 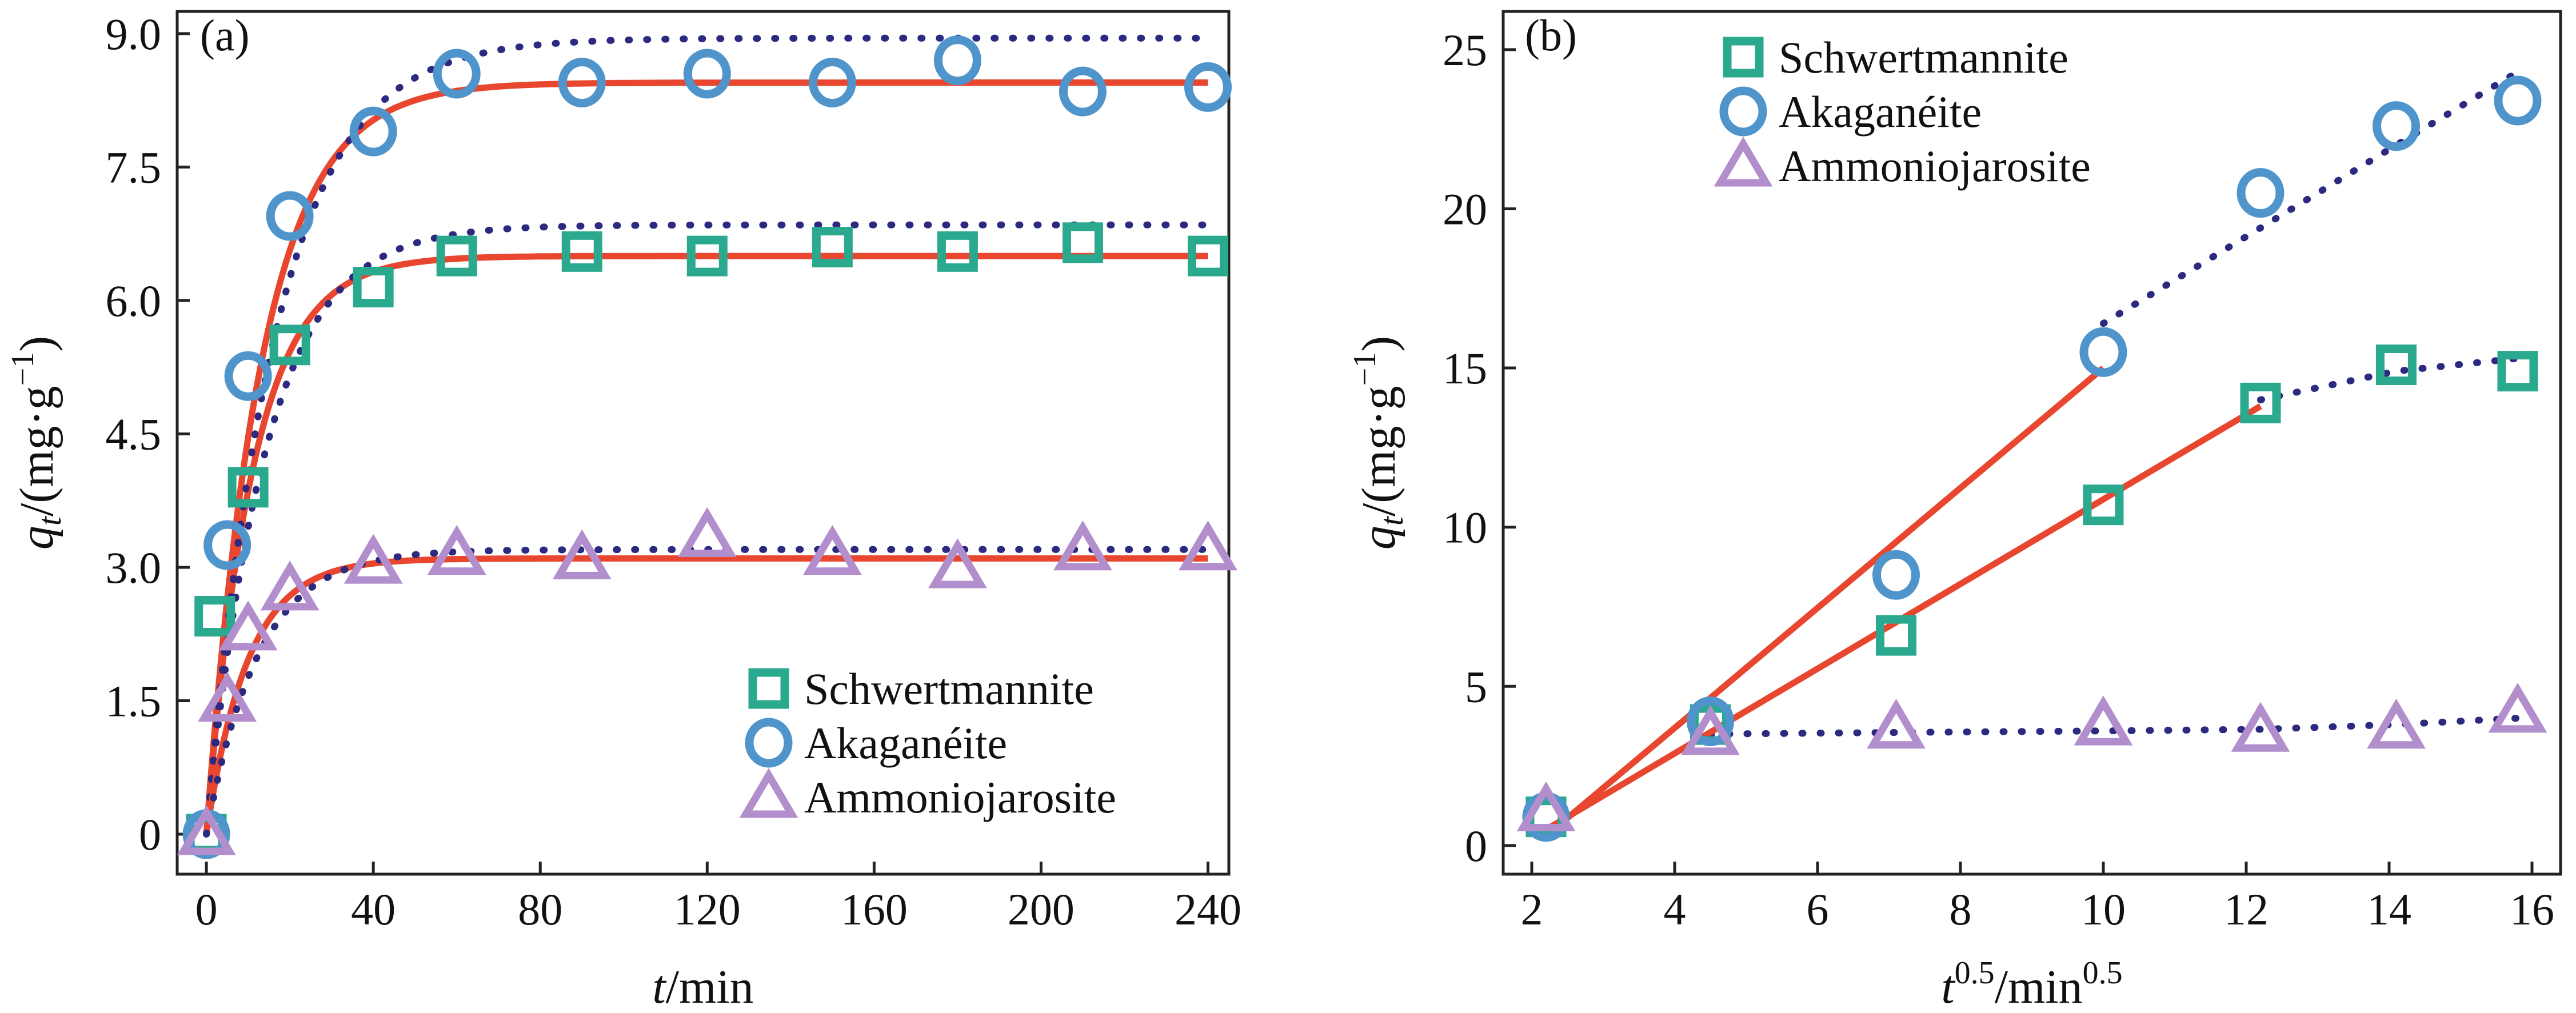 I want to click on x-tick-label: 120, so click(x=707, y=909).